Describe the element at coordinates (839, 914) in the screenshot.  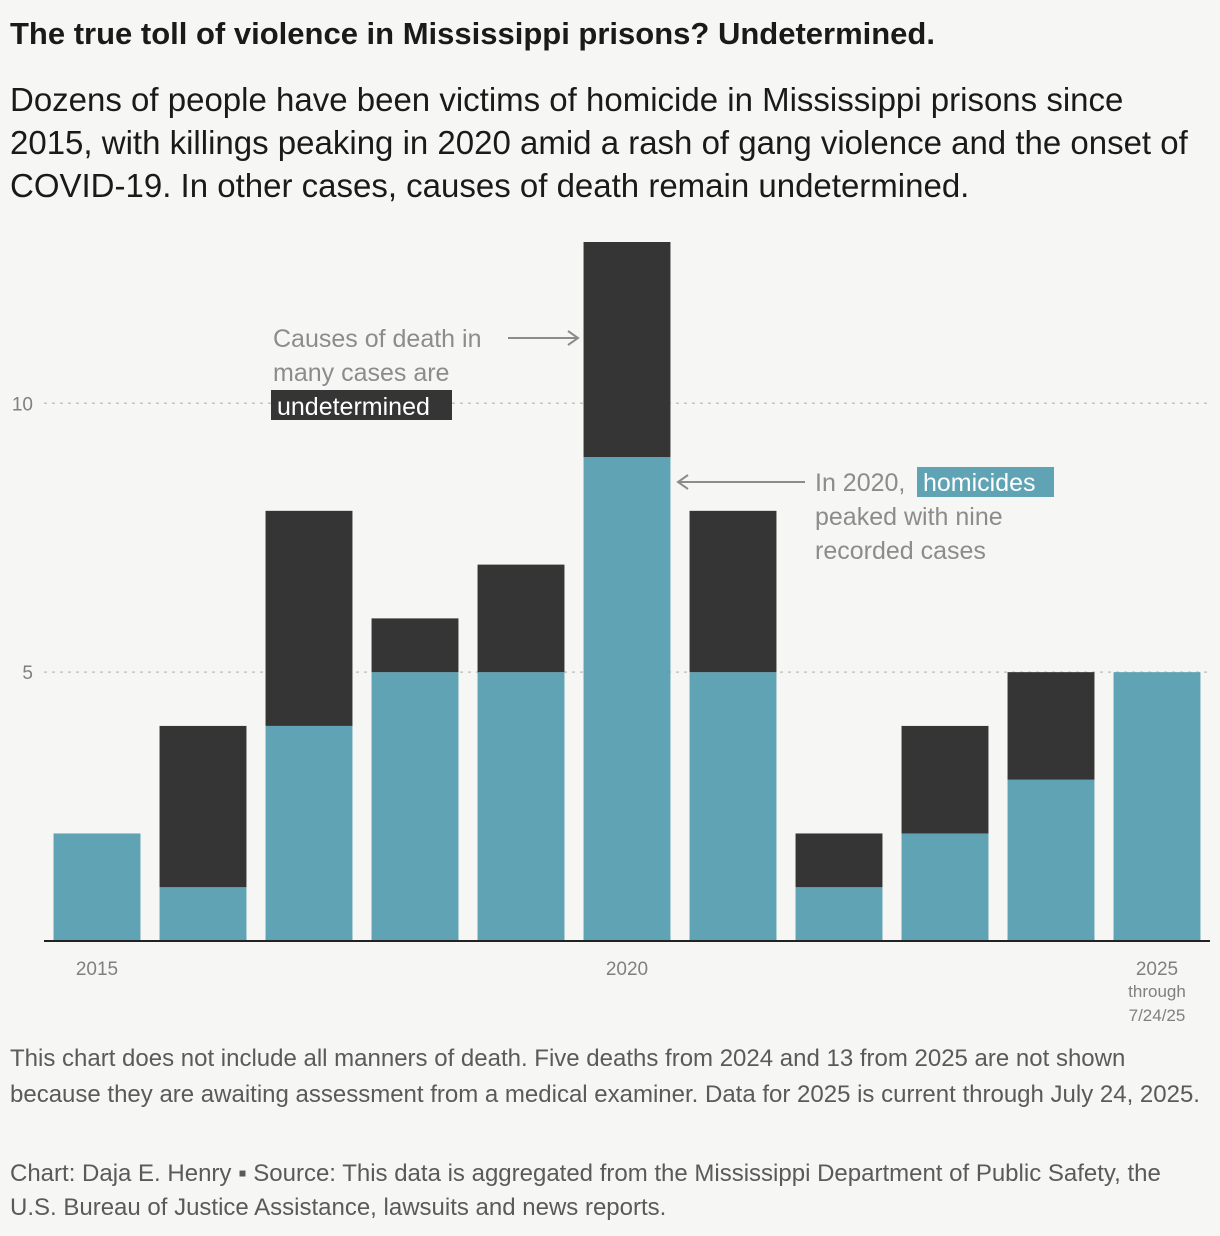
I see `bar-homicides-2022` at that location.